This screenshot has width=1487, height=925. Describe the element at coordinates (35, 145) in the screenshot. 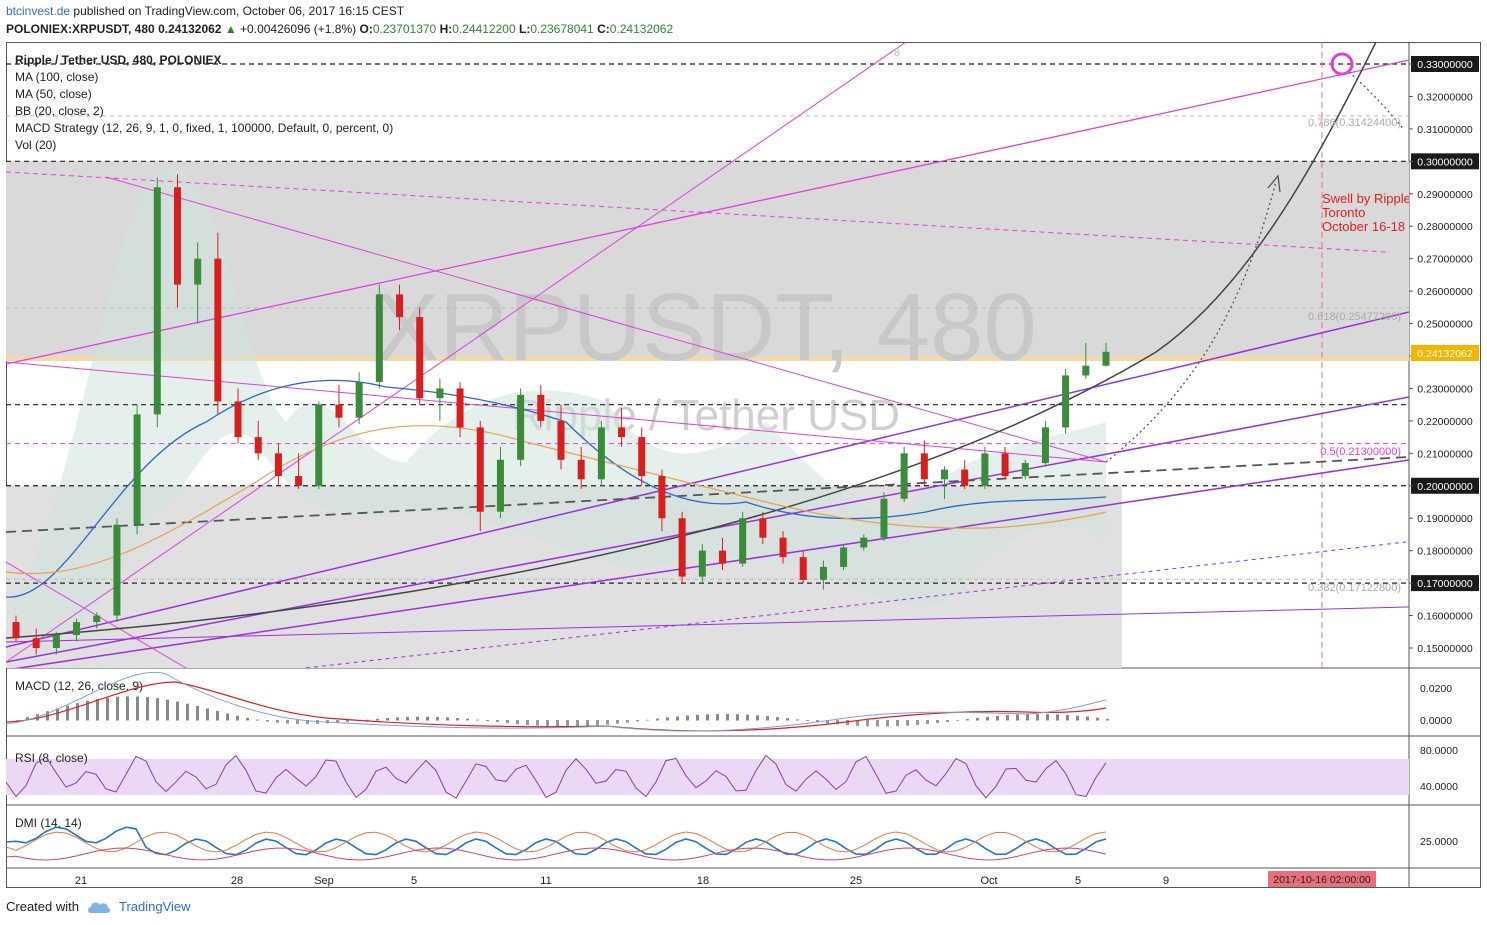

I see `legend-item: Vol (20)` at that location.